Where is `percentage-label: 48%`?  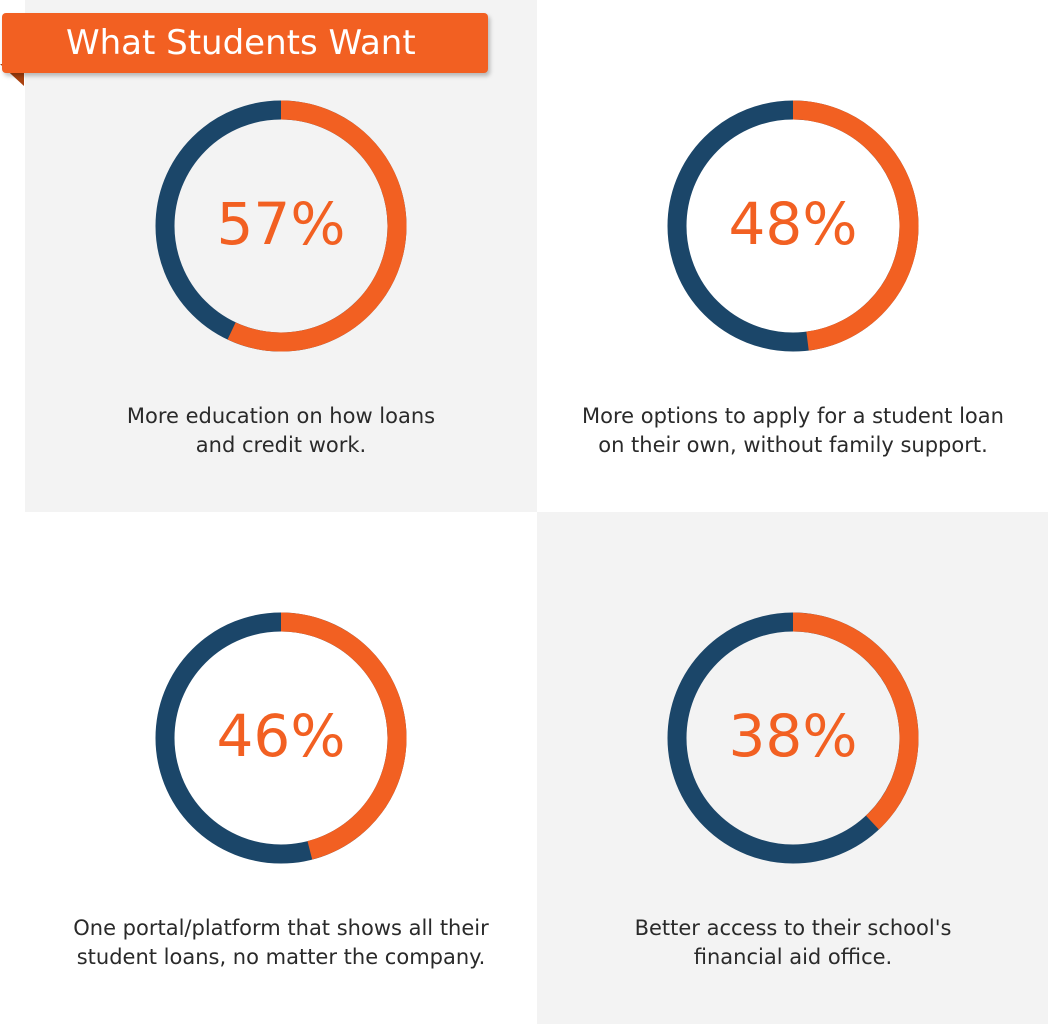 percentage-label: 48% is located at coordinates (793, 224).